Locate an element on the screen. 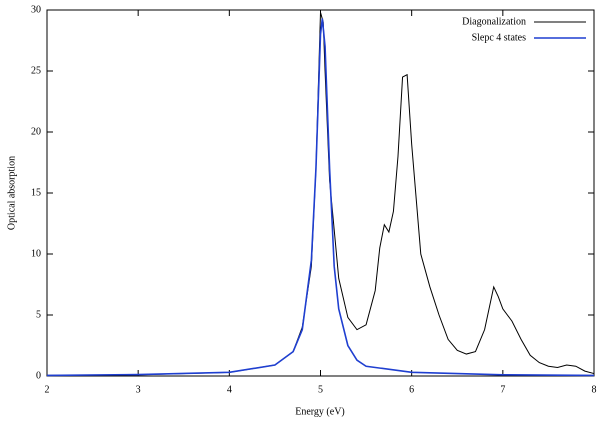 The image size is (600, 423). x-axis-label: Energy (eV) is located at coordinates (320, 411).